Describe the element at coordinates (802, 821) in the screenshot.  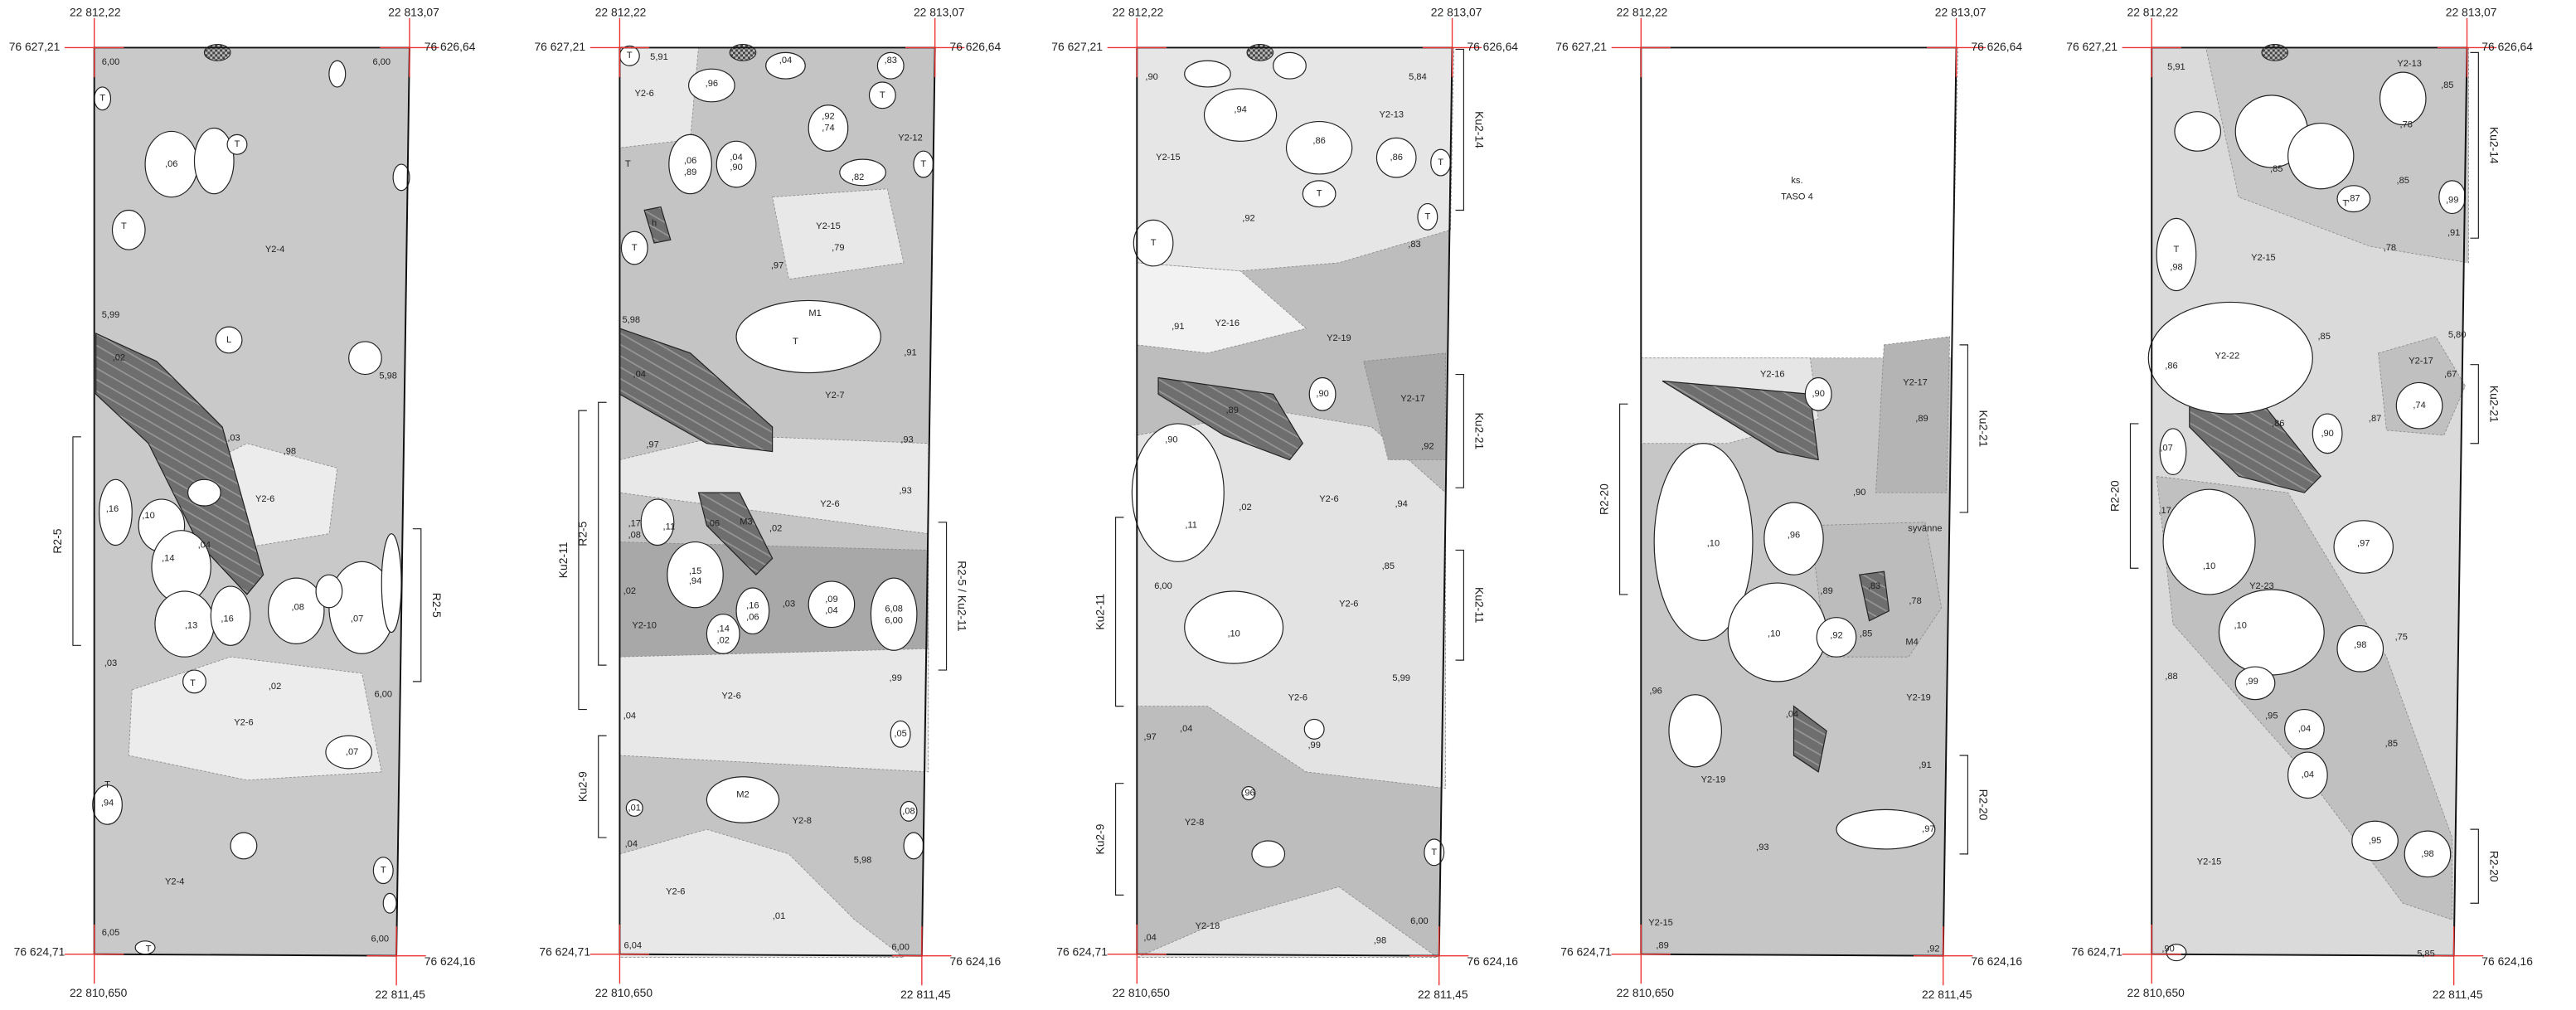
I see `plan-label: Y2-8` at that location.